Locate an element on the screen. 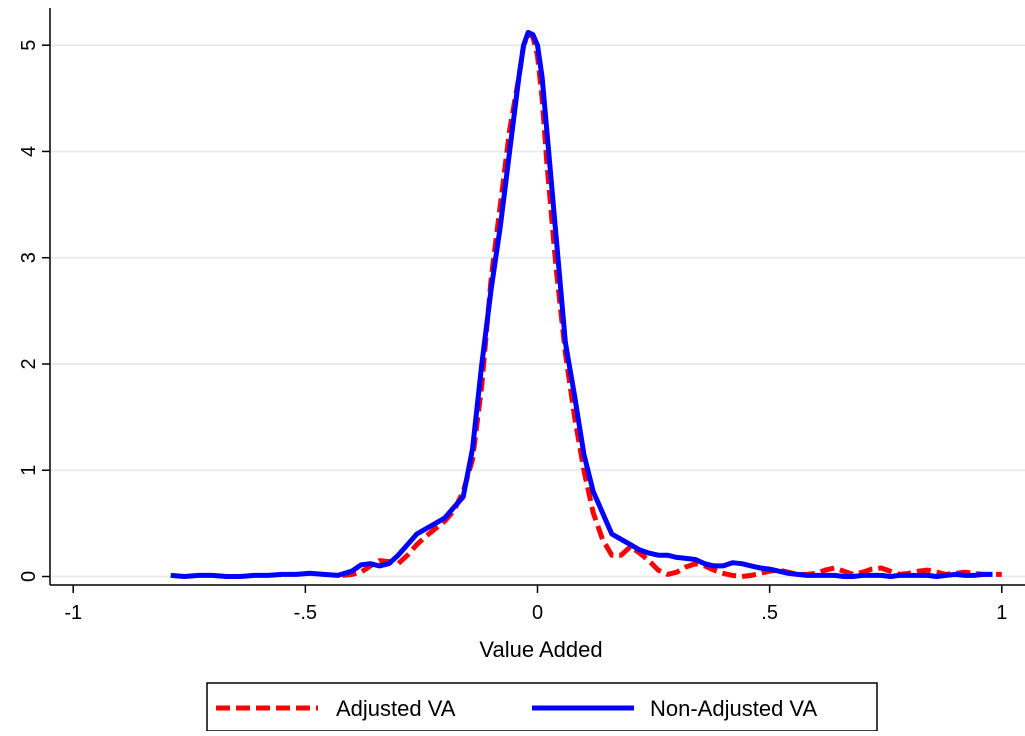 The height and width of the screenshot is (736, 1025). legend-label-non-adjusted: Non-Adjusted VA is located at coordinates (733, 708).